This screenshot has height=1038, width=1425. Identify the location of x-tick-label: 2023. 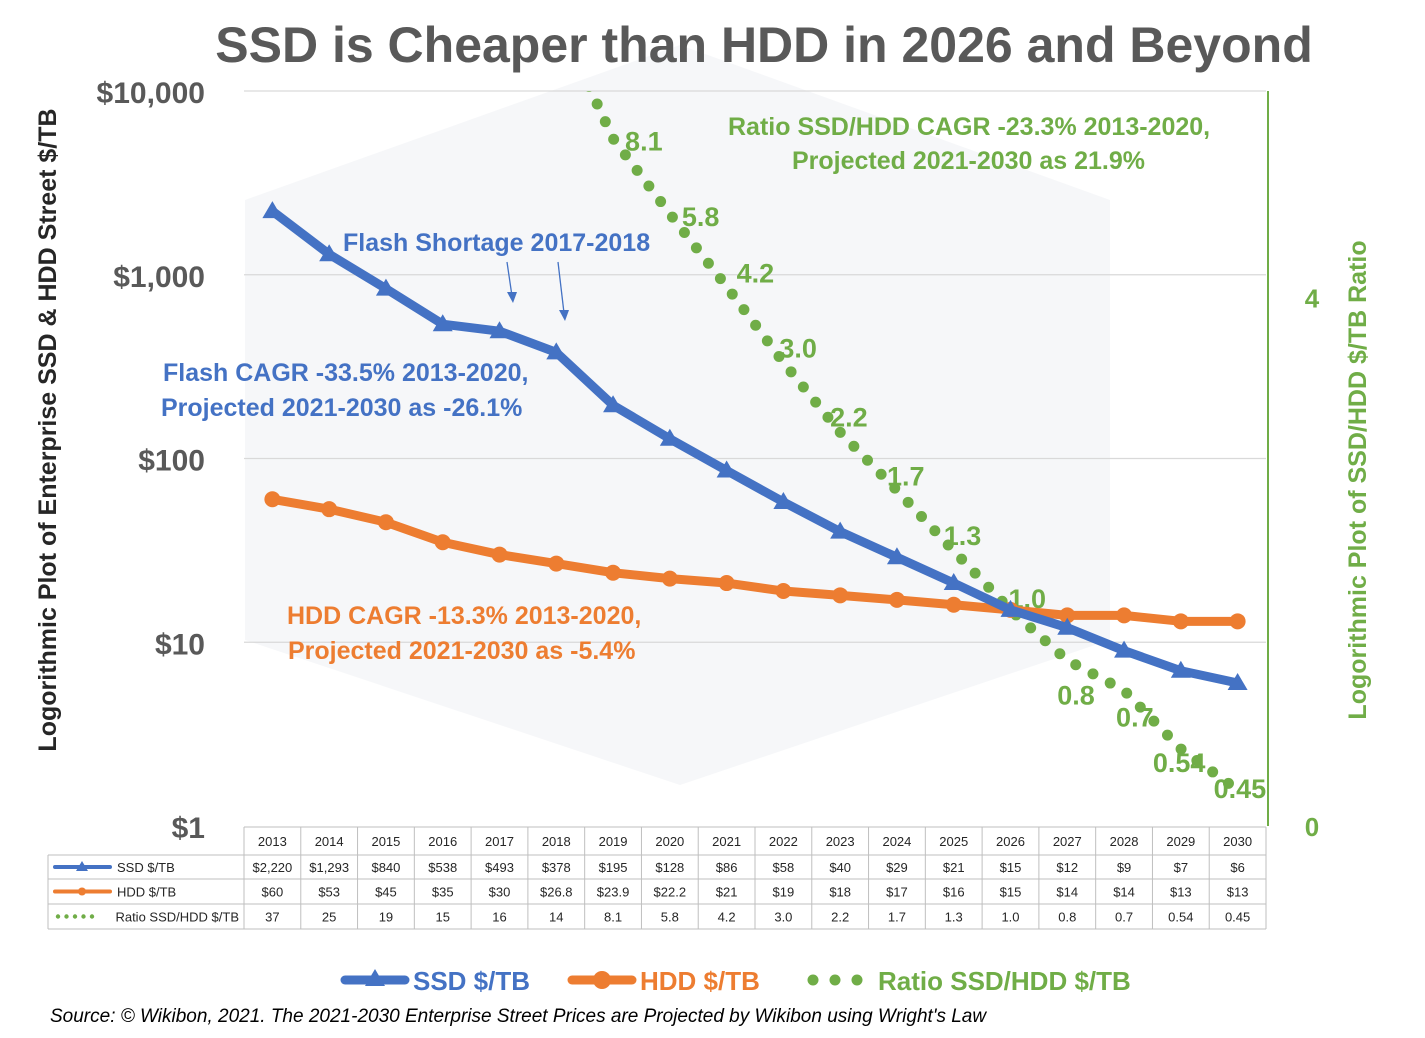
(840, 841).